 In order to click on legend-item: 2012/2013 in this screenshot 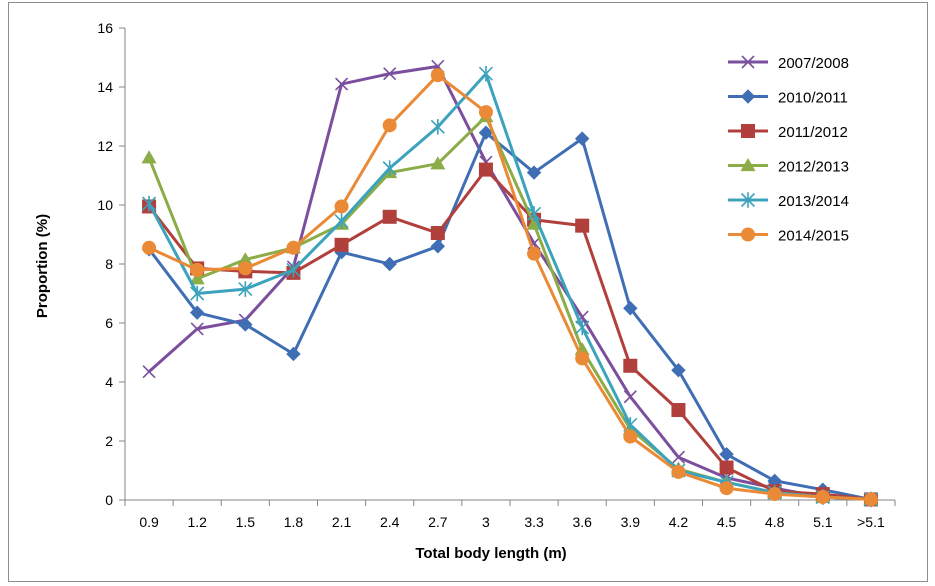, I will do `click(788, 167)`.